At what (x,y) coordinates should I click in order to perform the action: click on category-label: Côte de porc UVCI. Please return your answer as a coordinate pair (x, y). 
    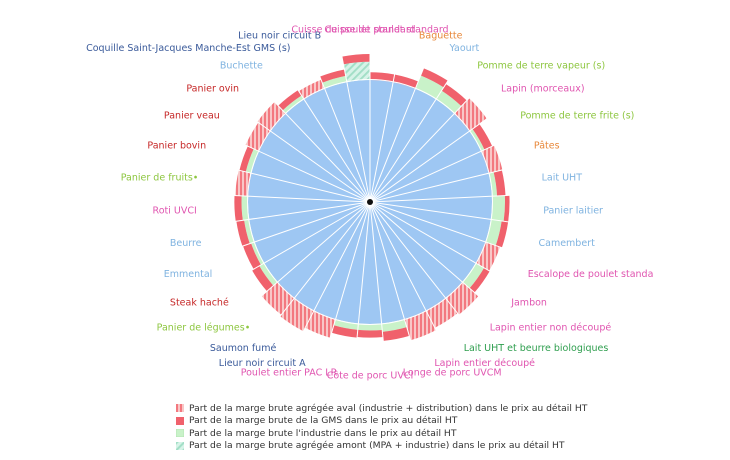
    Looking at the image, I should click on (370, 375).